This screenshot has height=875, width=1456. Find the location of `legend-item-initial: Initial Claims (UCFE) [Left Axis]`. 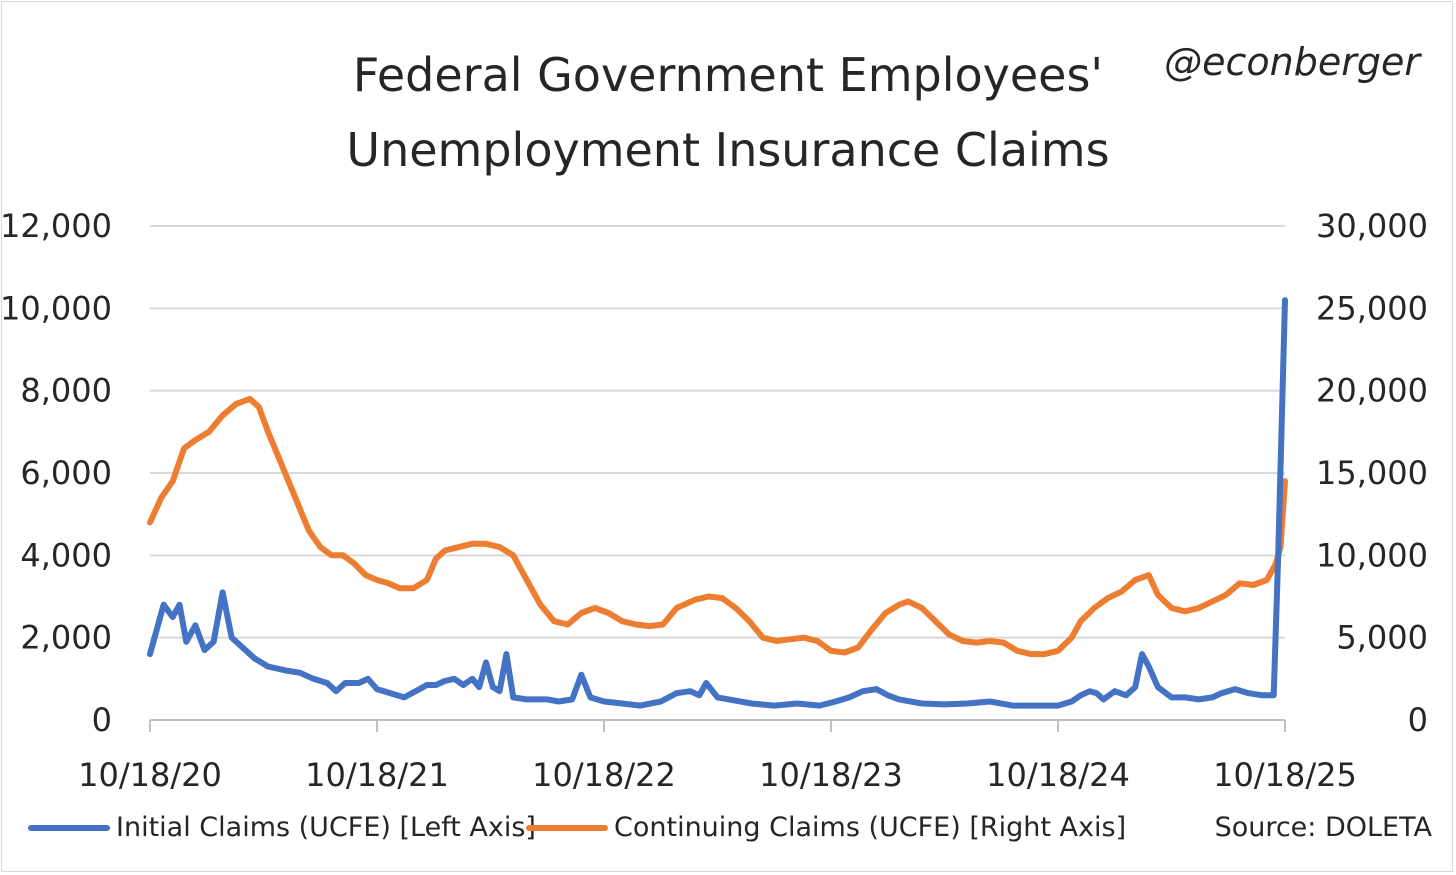

legend-item-initial: Initial Claims (UCFE) [Left Axis] is located at coordinates (282, 827).